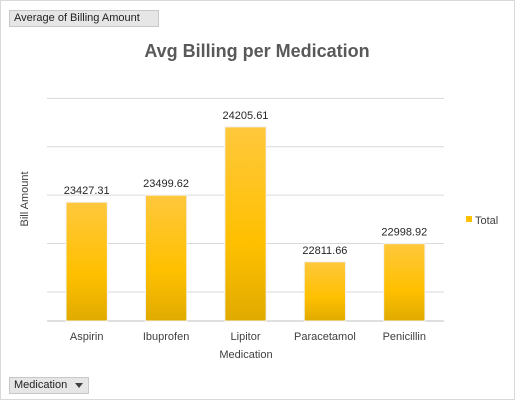 The height and width of the screenshot is (400, 515). Describe the element at coordinates (87, 337) in the screenshot. I see `x-tick-label: Aspirin` at that location.